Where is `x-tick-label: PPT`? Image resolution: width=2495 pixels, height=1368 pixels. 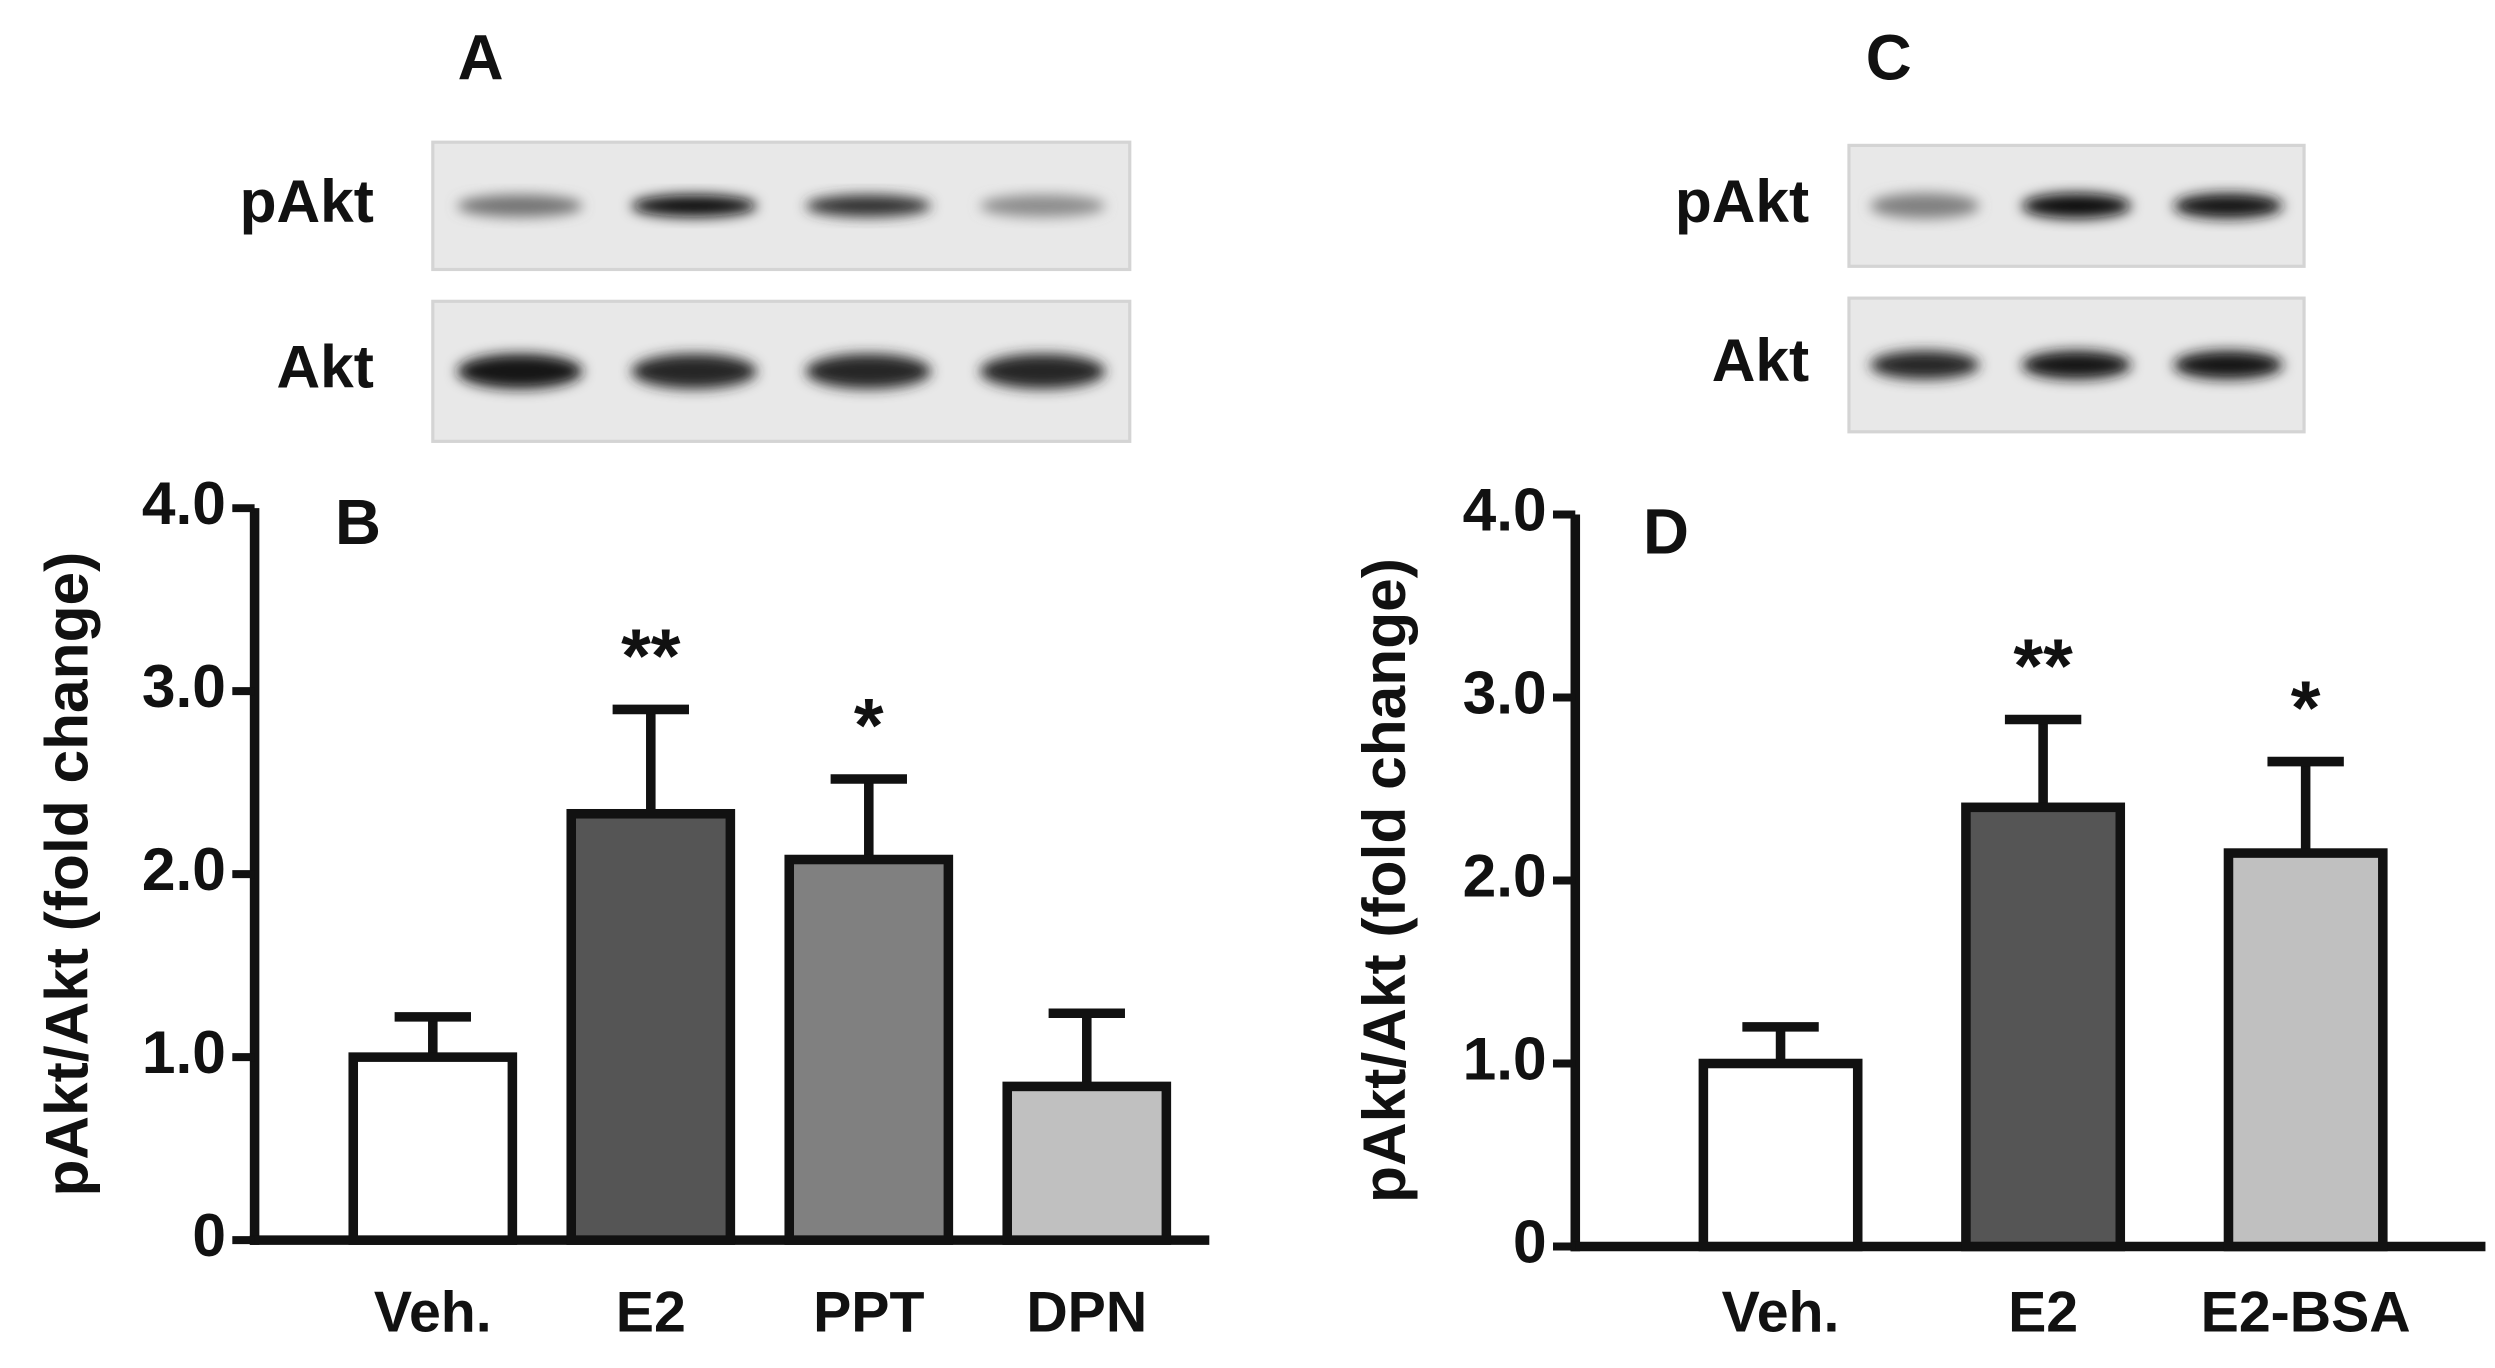
x-tick-label: PPT is located at coordinates (868, 1313).